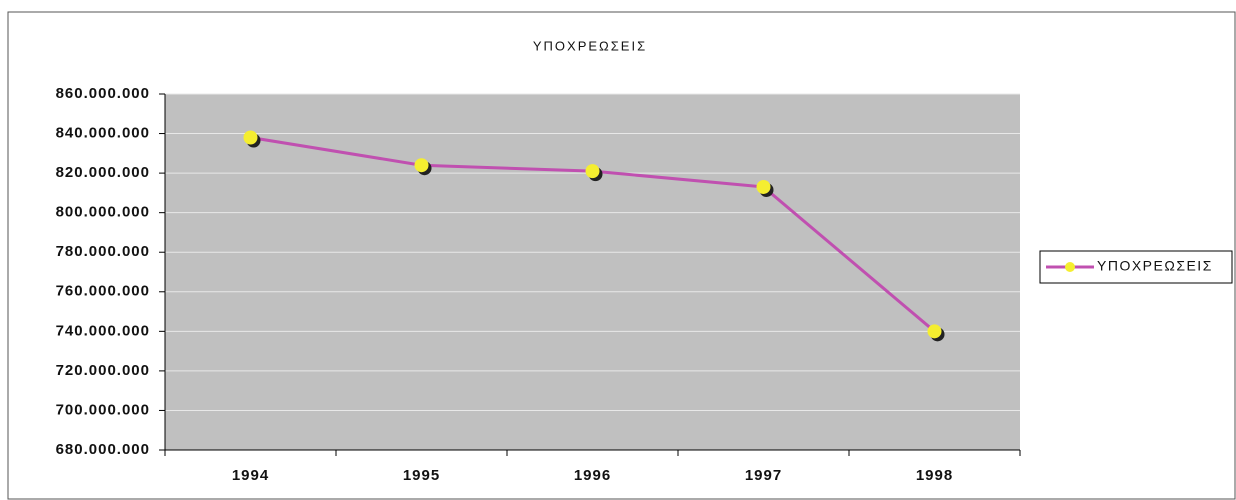  I want to click on y-tick-label: 700.000.000, so click(103, 409).